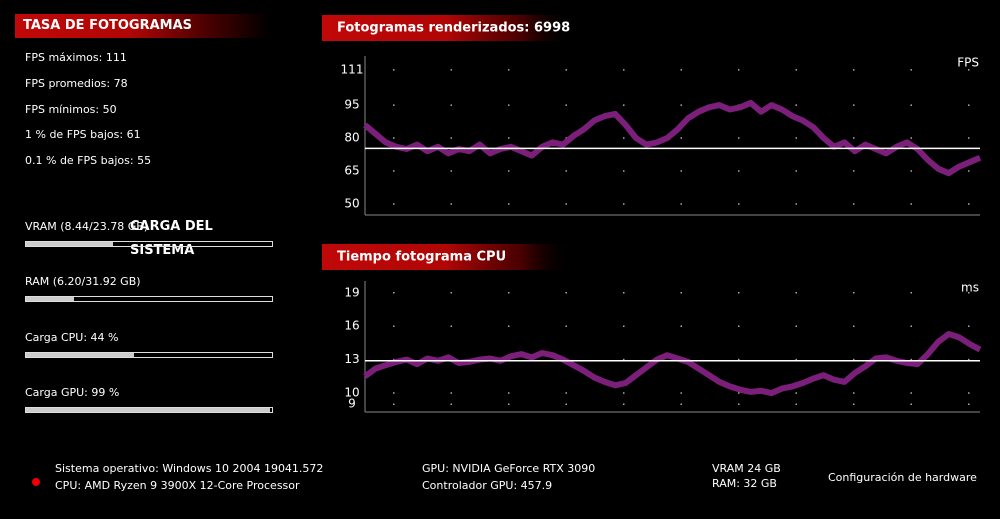 This screenshot has height=519, width=1000. Describe the element at coordinates (351, 204) in the screenshot. I see `y-tick-label: 50` at that location.